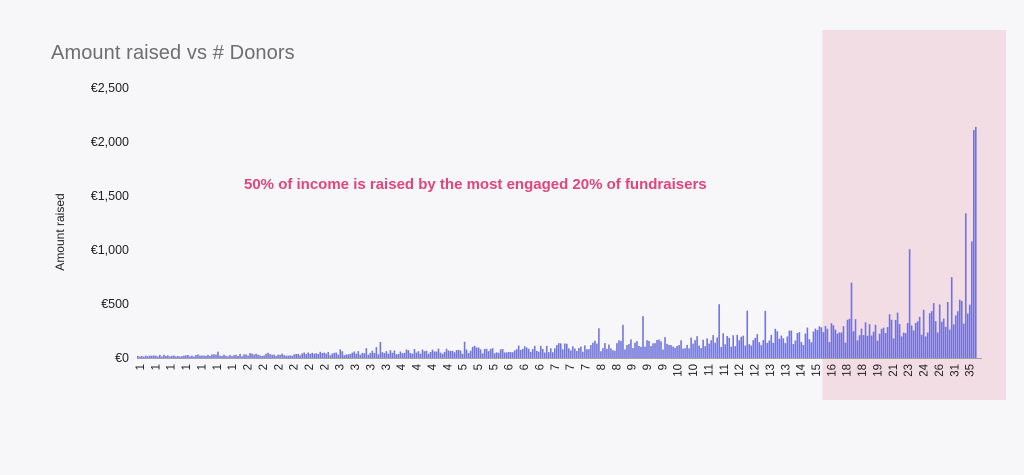 The height and width of the screenshot is (475, 1024). I want to click on x-tick-label: 31, so click(955, 370).